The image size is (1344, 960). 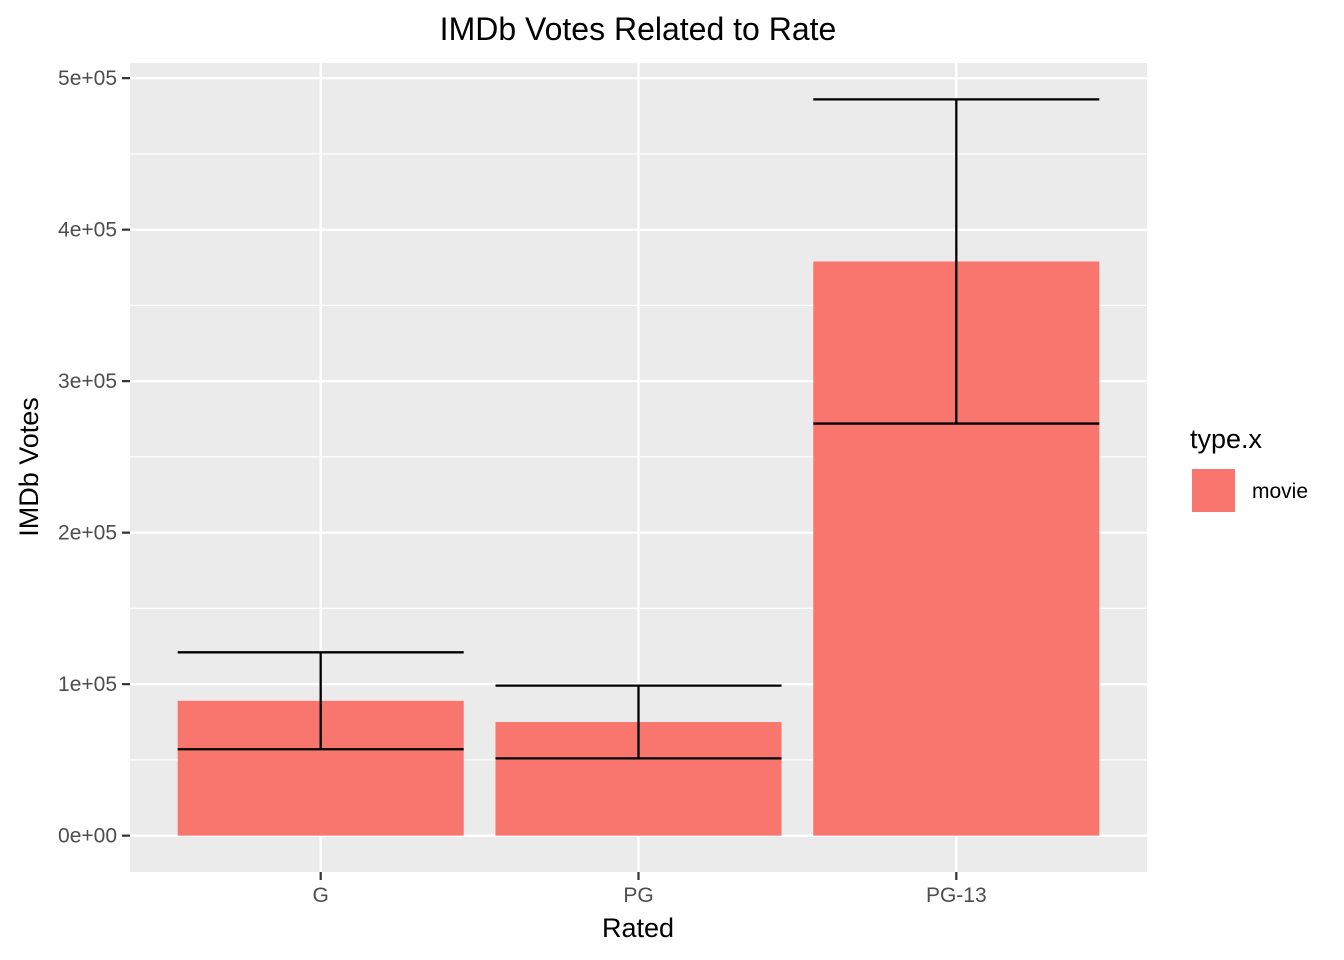 I want to click on y-axis: 0e+00 1e+05 2e+05 3e+05 4e+05 5e+05, so click(x=94, y=457).